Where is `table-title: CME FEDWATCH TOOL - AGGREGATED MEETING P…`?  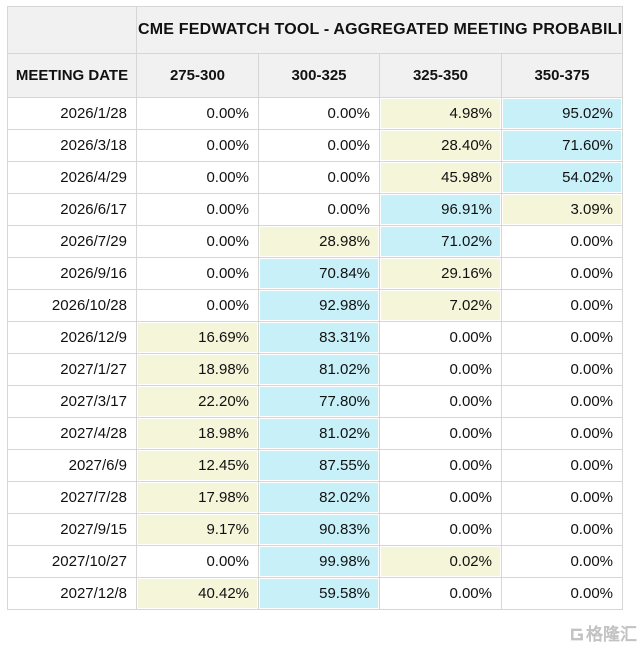 table-title: CME FEDWATCH TOOL - AGGREGATED MEETING P… is located at coordinates (379, 30).